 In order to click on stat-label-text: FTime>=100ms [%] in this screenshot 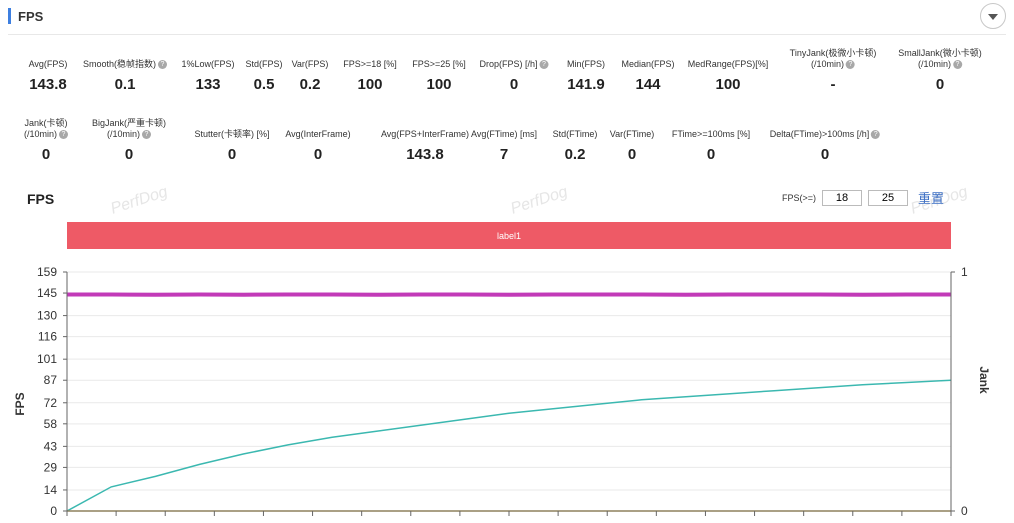, I will do `click(711, 134)`.